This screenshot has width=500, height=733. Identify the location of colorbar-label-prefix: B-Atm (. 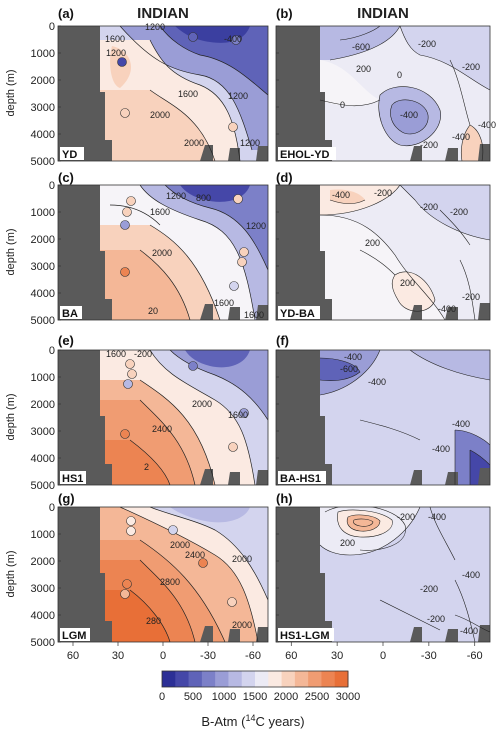
(223, 721).